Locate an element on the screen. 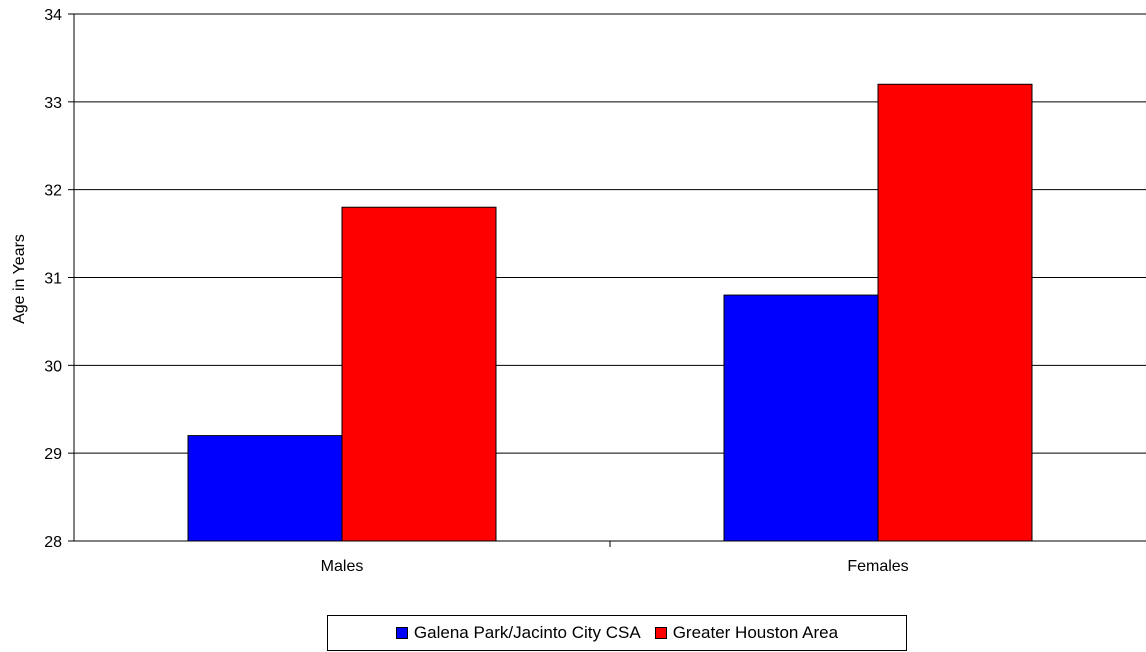 This screenshot has width=1146, height=652. y-axis-title: Age in Years is located at coordinates (19, 279).